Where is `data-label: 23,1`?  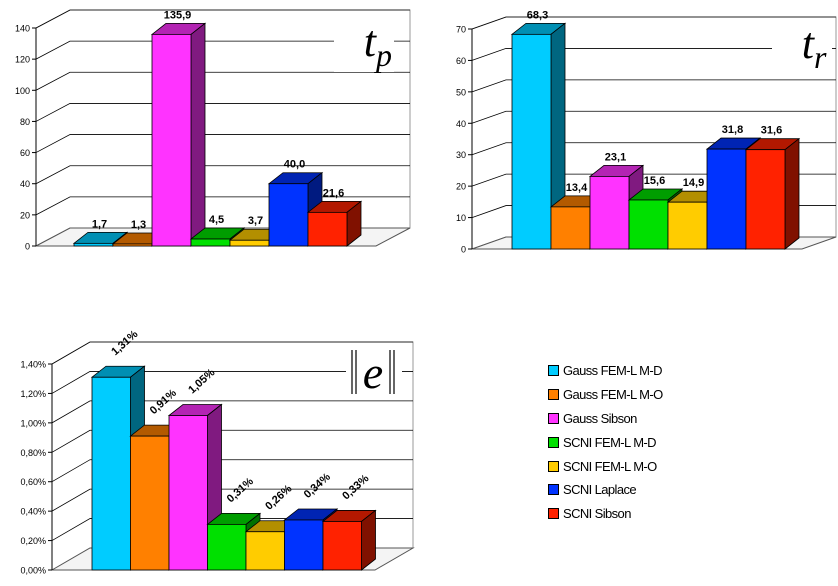 data-label: 23,1 is located at coordinates (615, 157).